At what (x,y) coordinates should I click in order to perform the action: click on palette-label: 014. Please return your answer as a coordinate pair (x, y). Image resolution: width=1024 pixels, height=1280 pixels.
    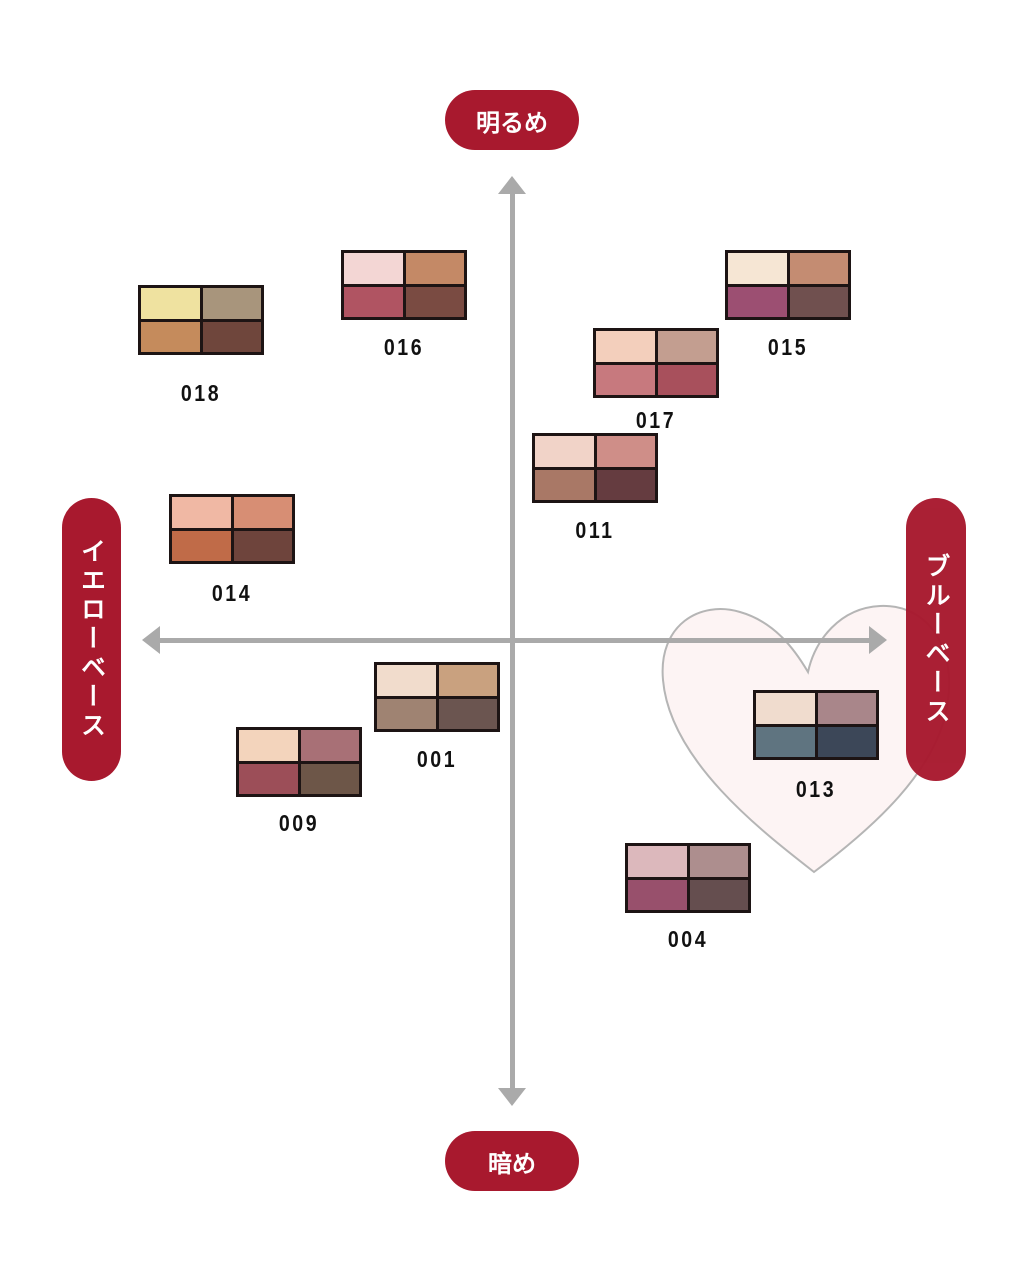
    Looking at the image, I should click on (232, 593).